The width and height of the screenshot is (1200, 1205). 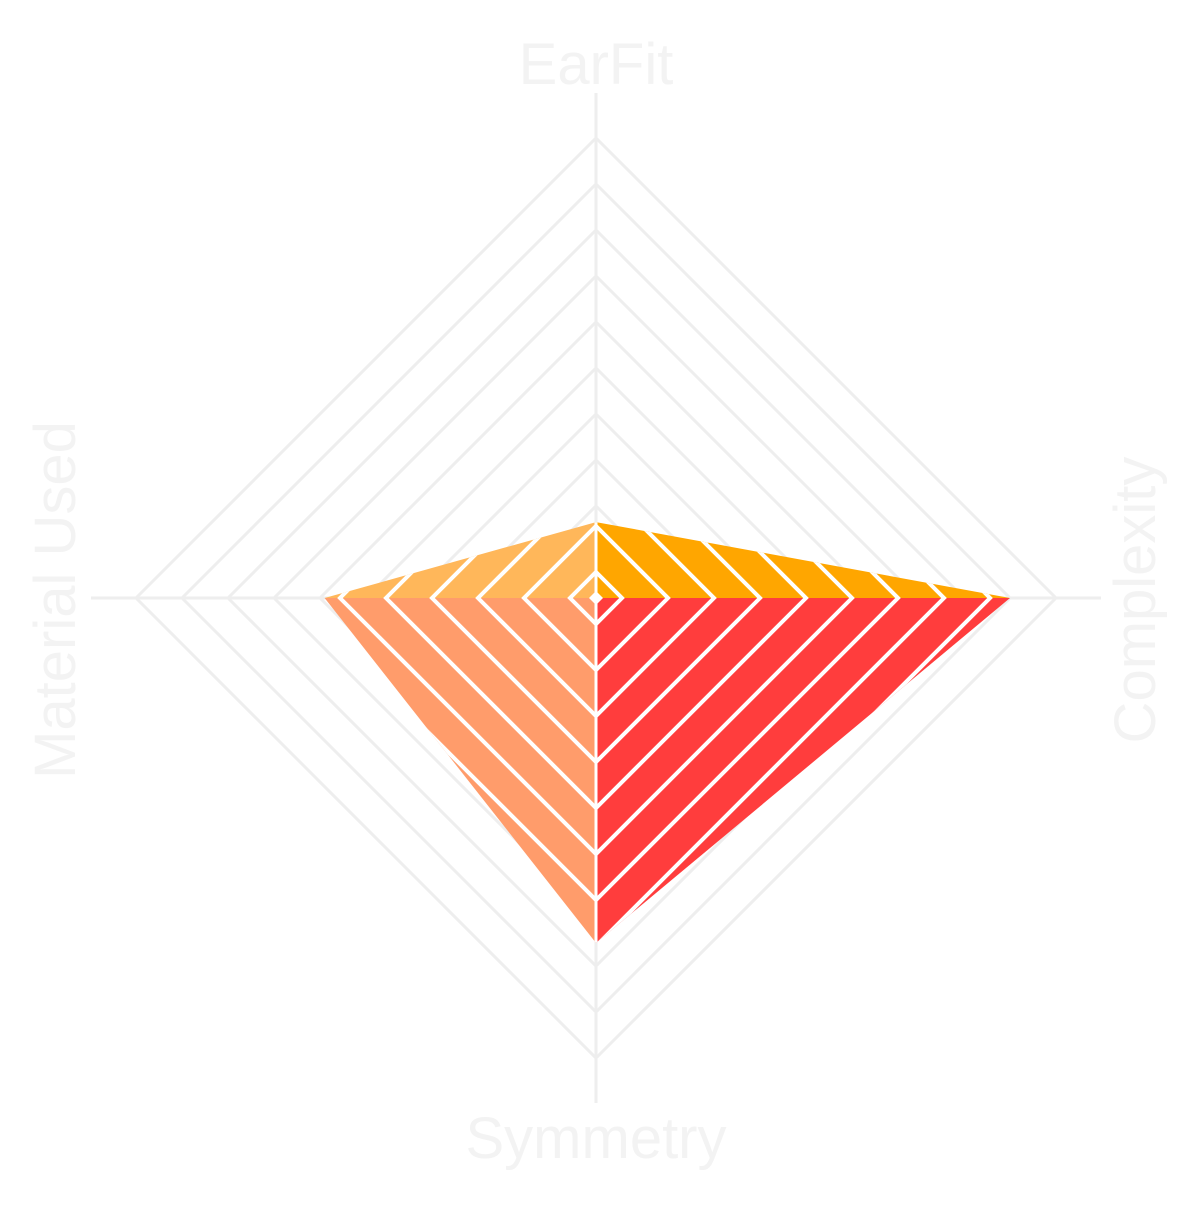 What do you see at coordinates (596, 64) in the screenshot?
I see `axis-label-earfit: EarFit` at bounding box center [596, 64].